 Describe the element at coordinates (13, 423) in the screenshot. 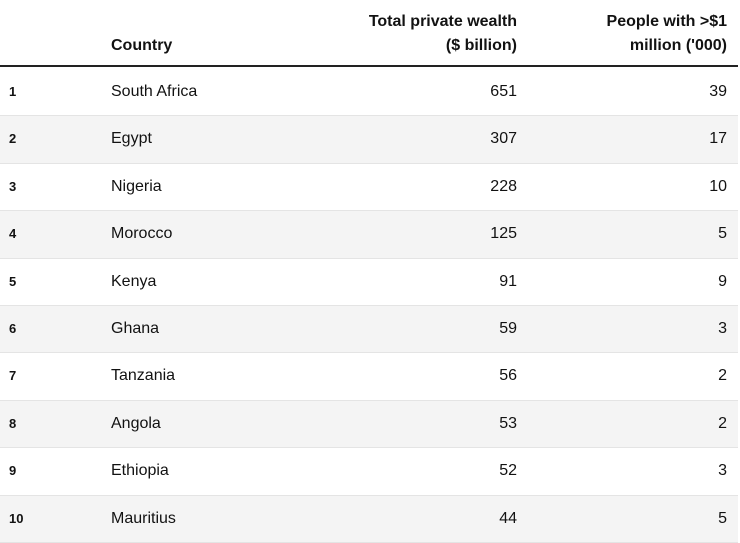

I see `rank-cell: 8` at that location.